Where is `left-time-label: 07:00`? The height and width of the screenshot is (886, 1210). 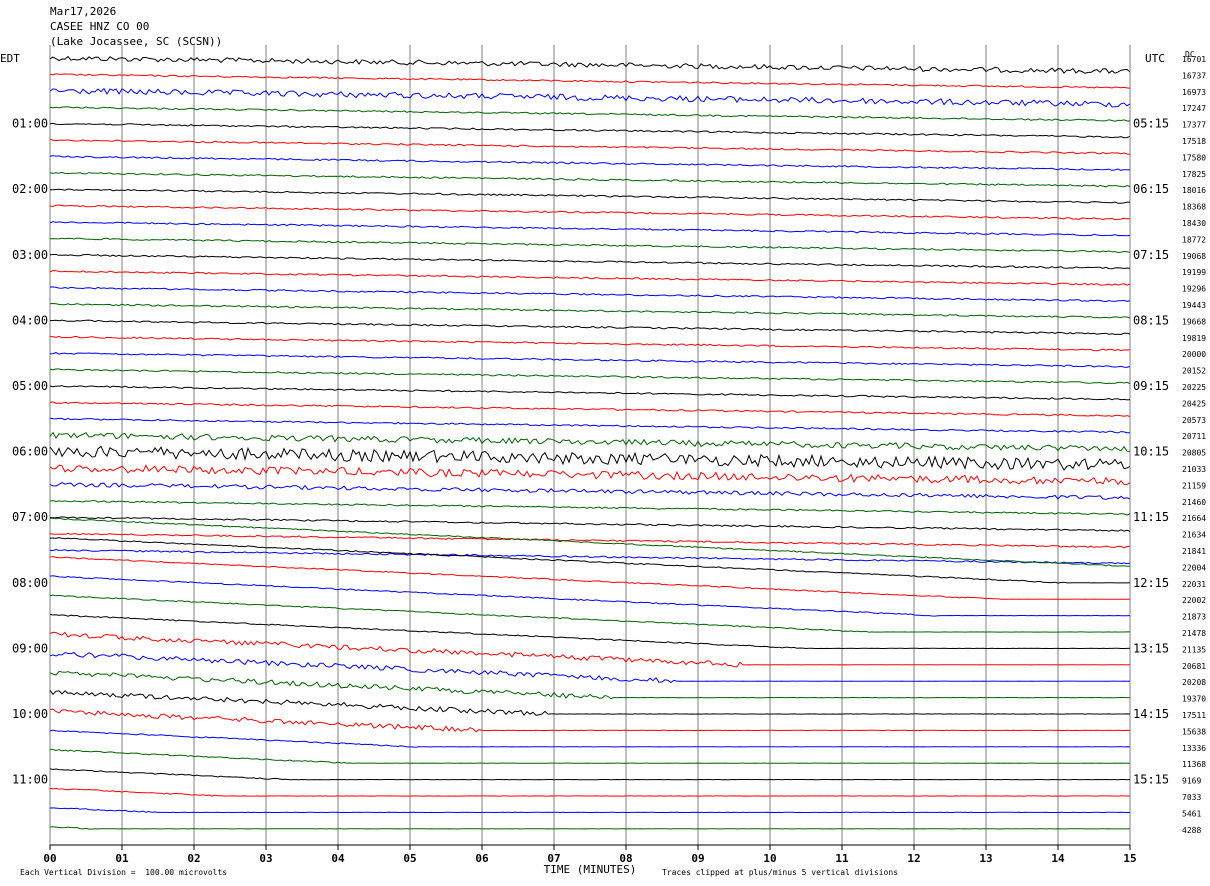 left-time-label: 07:00 is located at coordinates (30, 517).